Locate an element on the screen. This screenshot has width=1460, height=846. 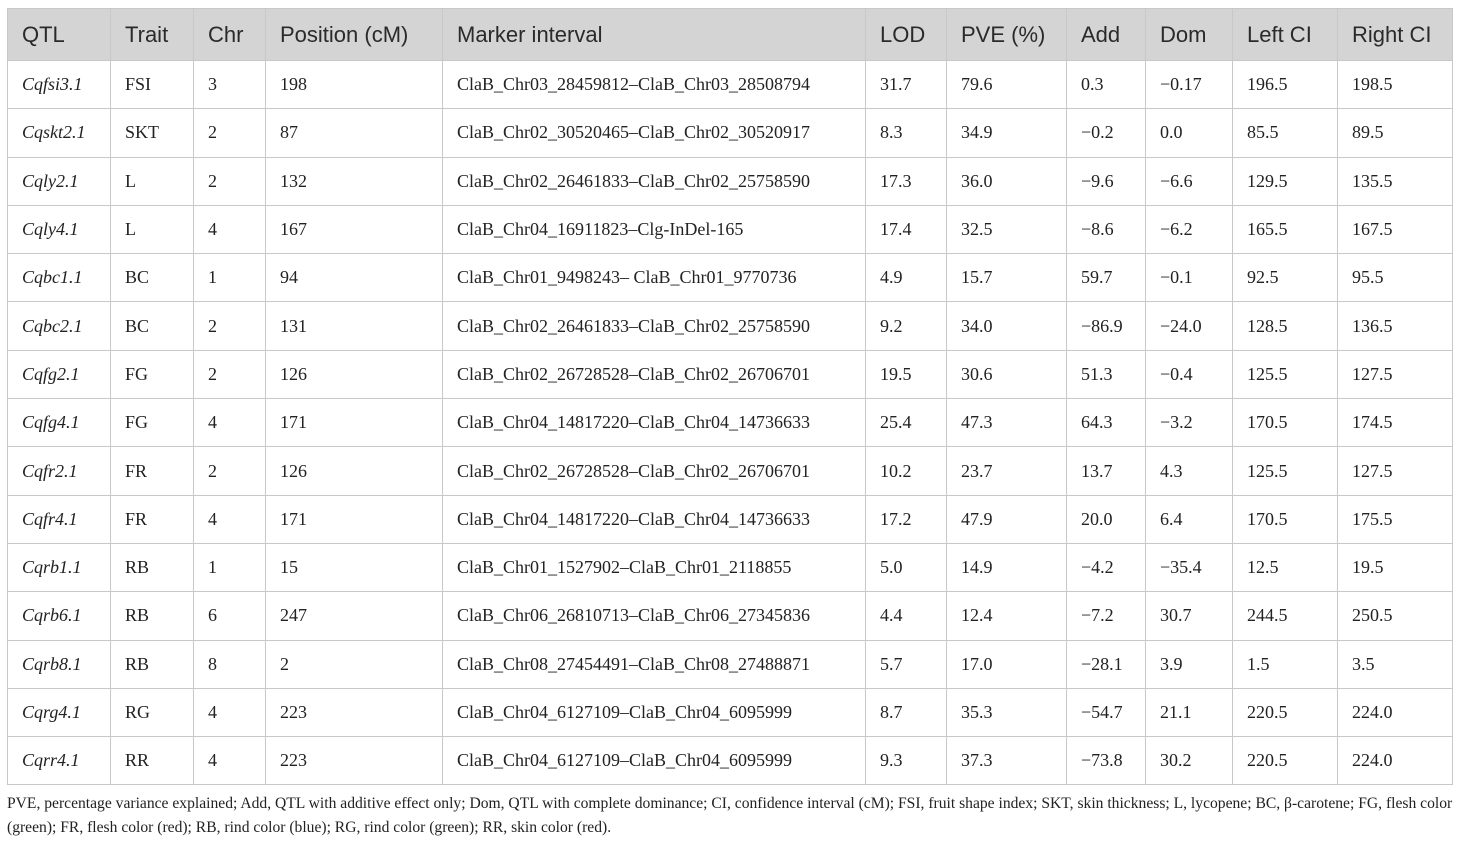
table-cell: 94 is located at coordinates (354, 278).